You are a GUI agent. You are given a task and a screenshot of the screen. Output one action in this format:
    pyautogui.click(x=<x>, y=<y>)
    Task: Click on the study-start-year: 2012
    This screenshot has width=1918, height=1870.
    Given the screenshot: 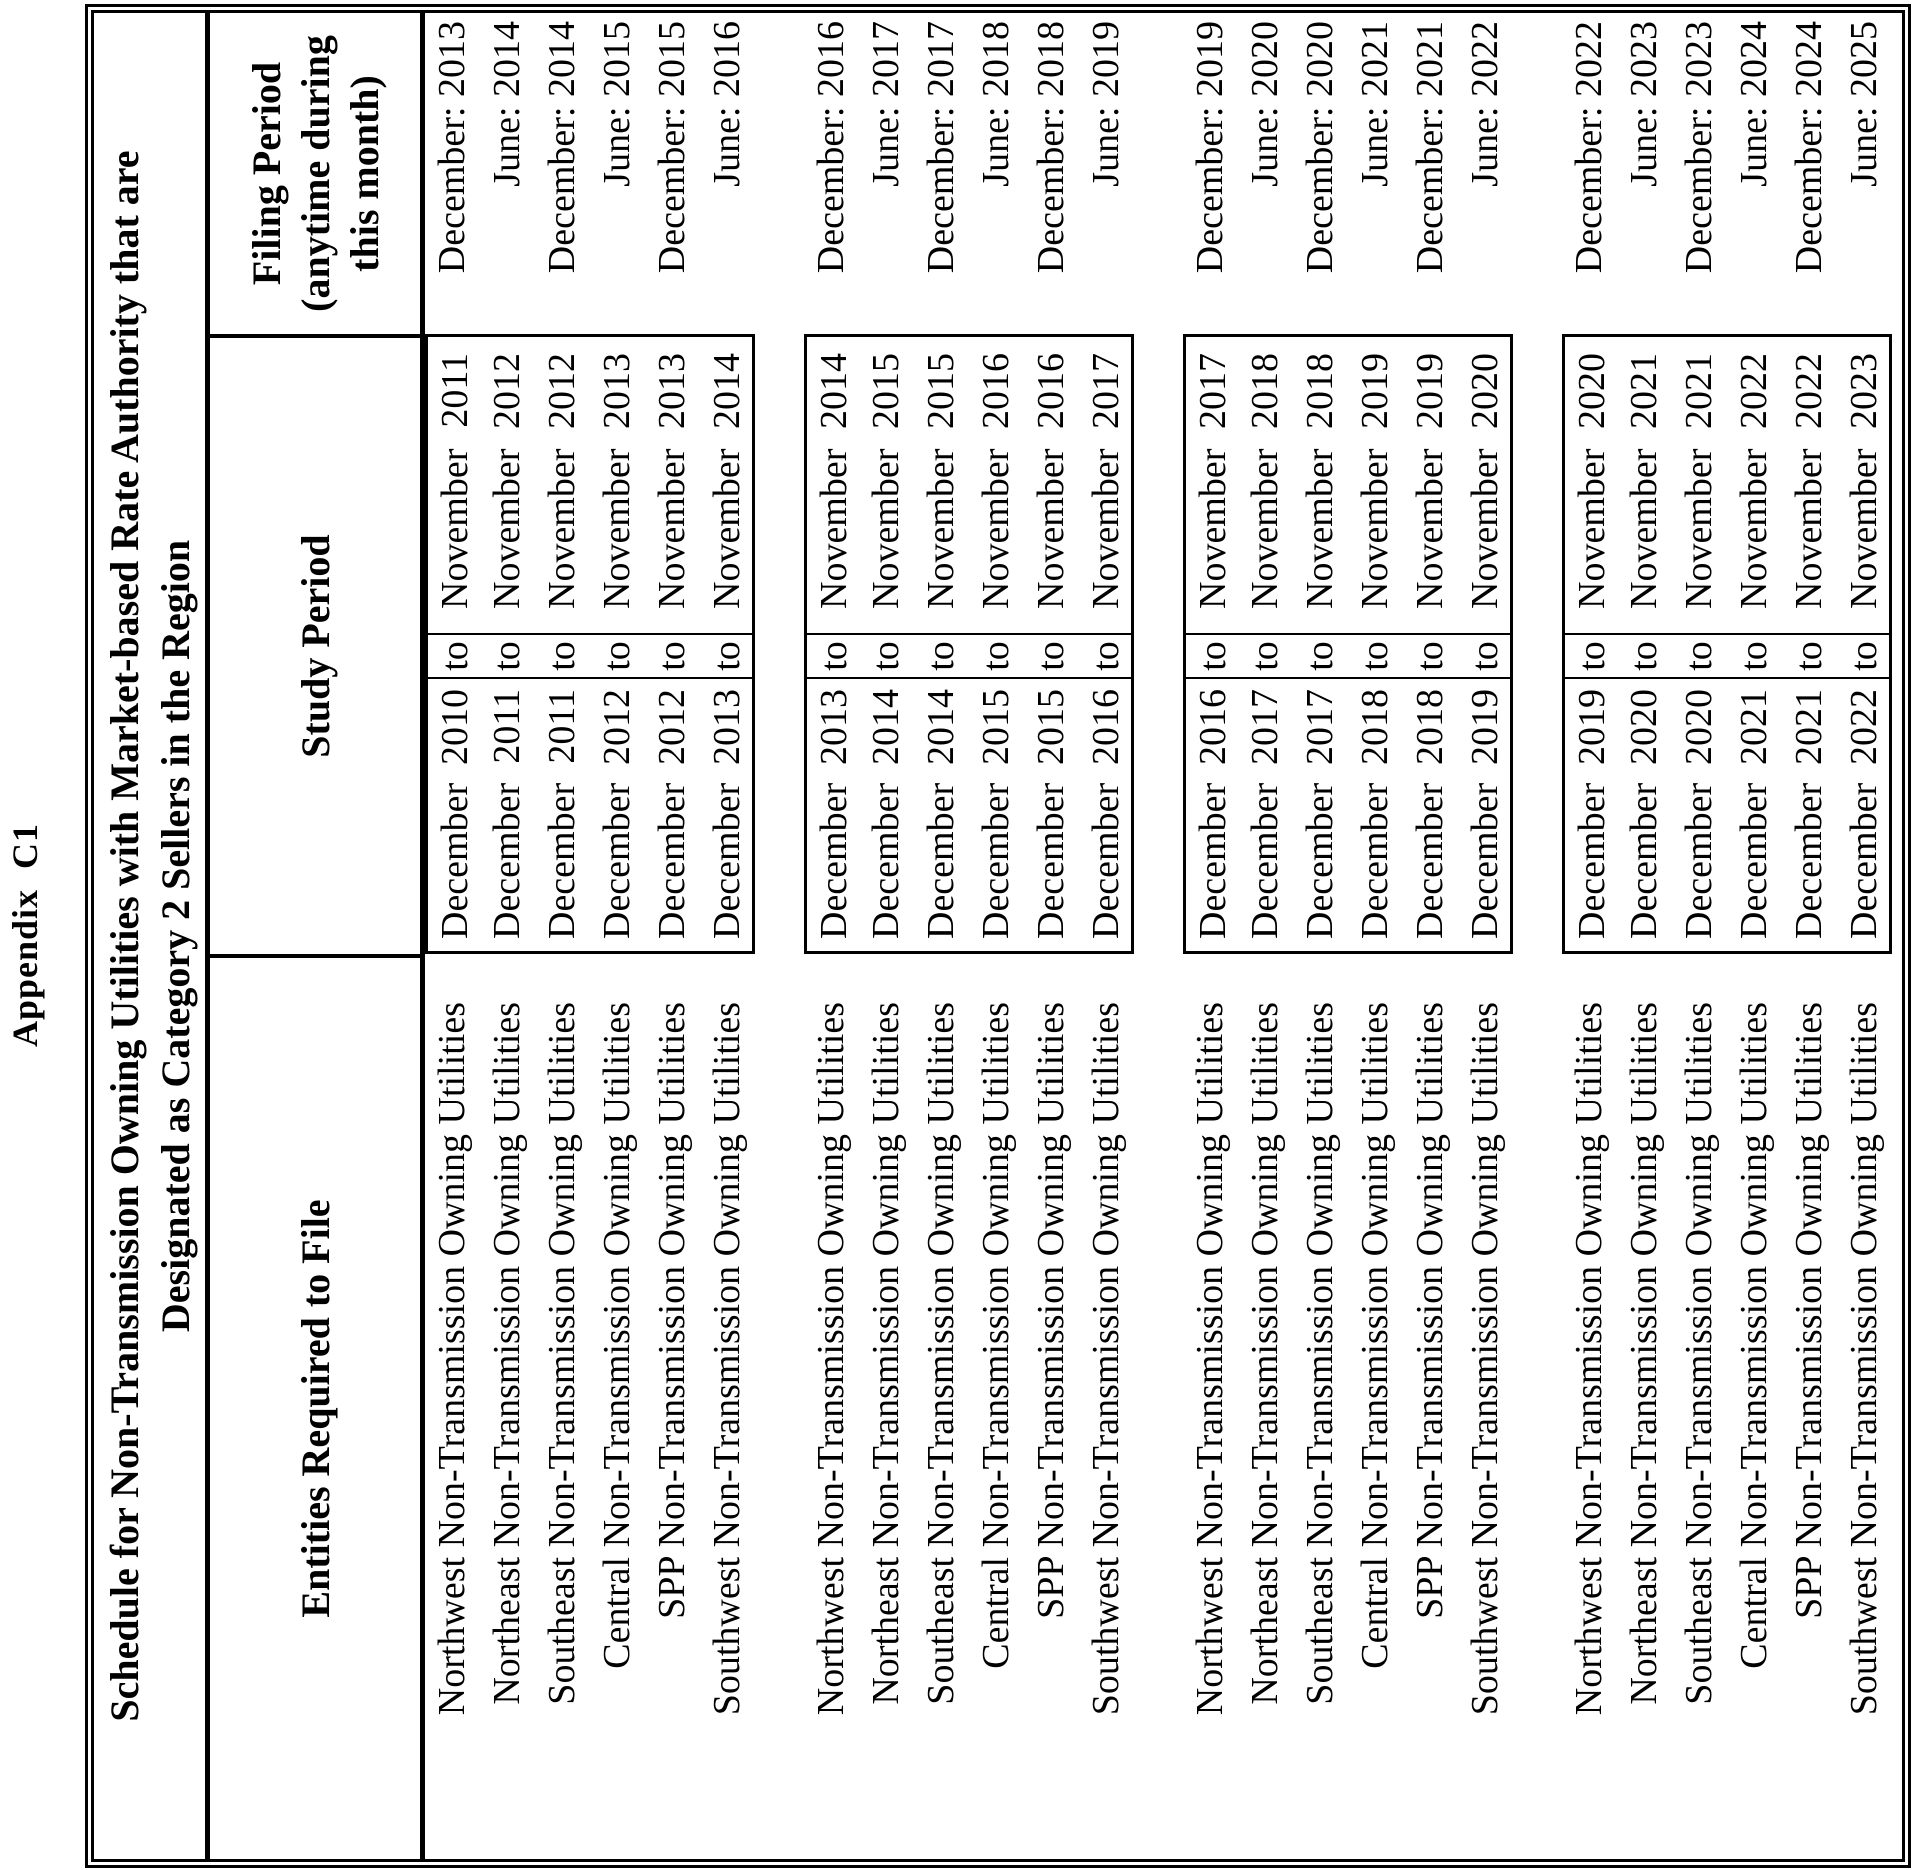 What is the action you would take?
    pyautogui.click(x=617, y=727)
    